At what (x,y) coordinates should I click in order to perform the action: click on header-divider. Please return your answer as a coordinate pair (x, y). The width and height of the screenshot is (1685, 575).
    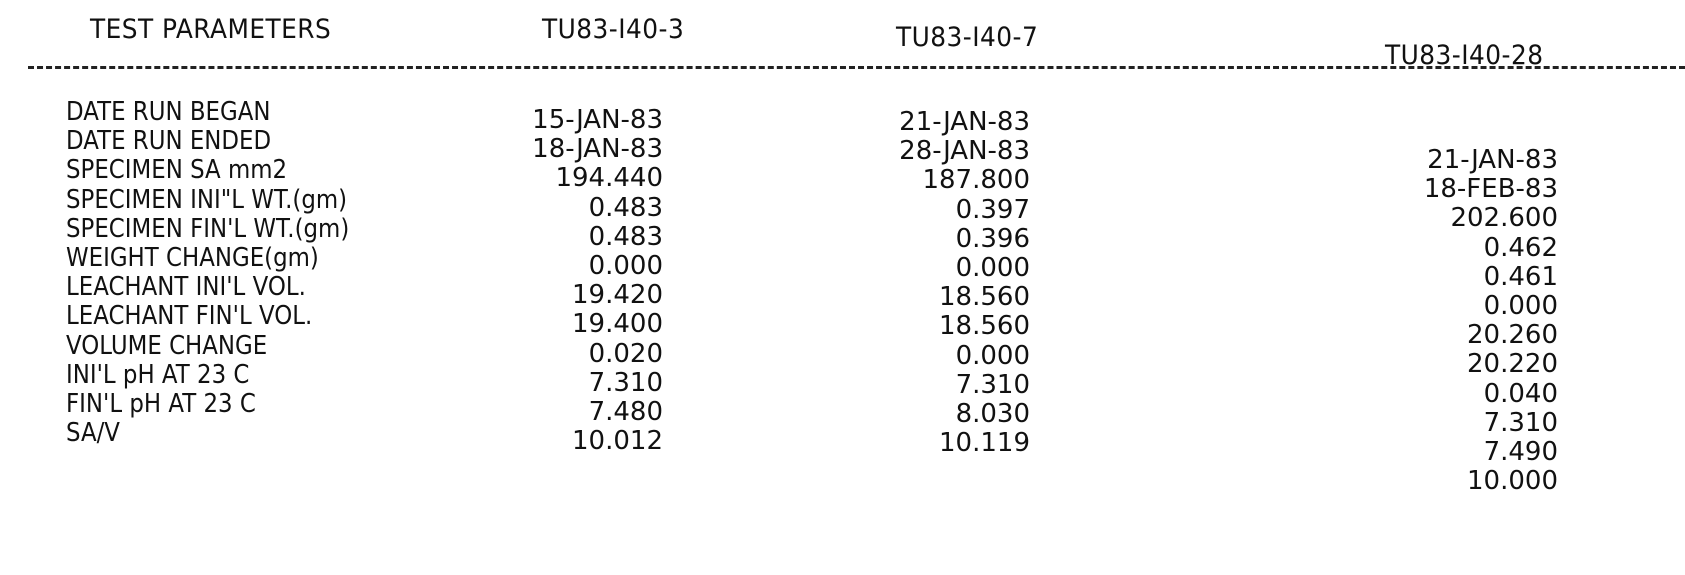
    Looking at the image, I should click on (856, 67).